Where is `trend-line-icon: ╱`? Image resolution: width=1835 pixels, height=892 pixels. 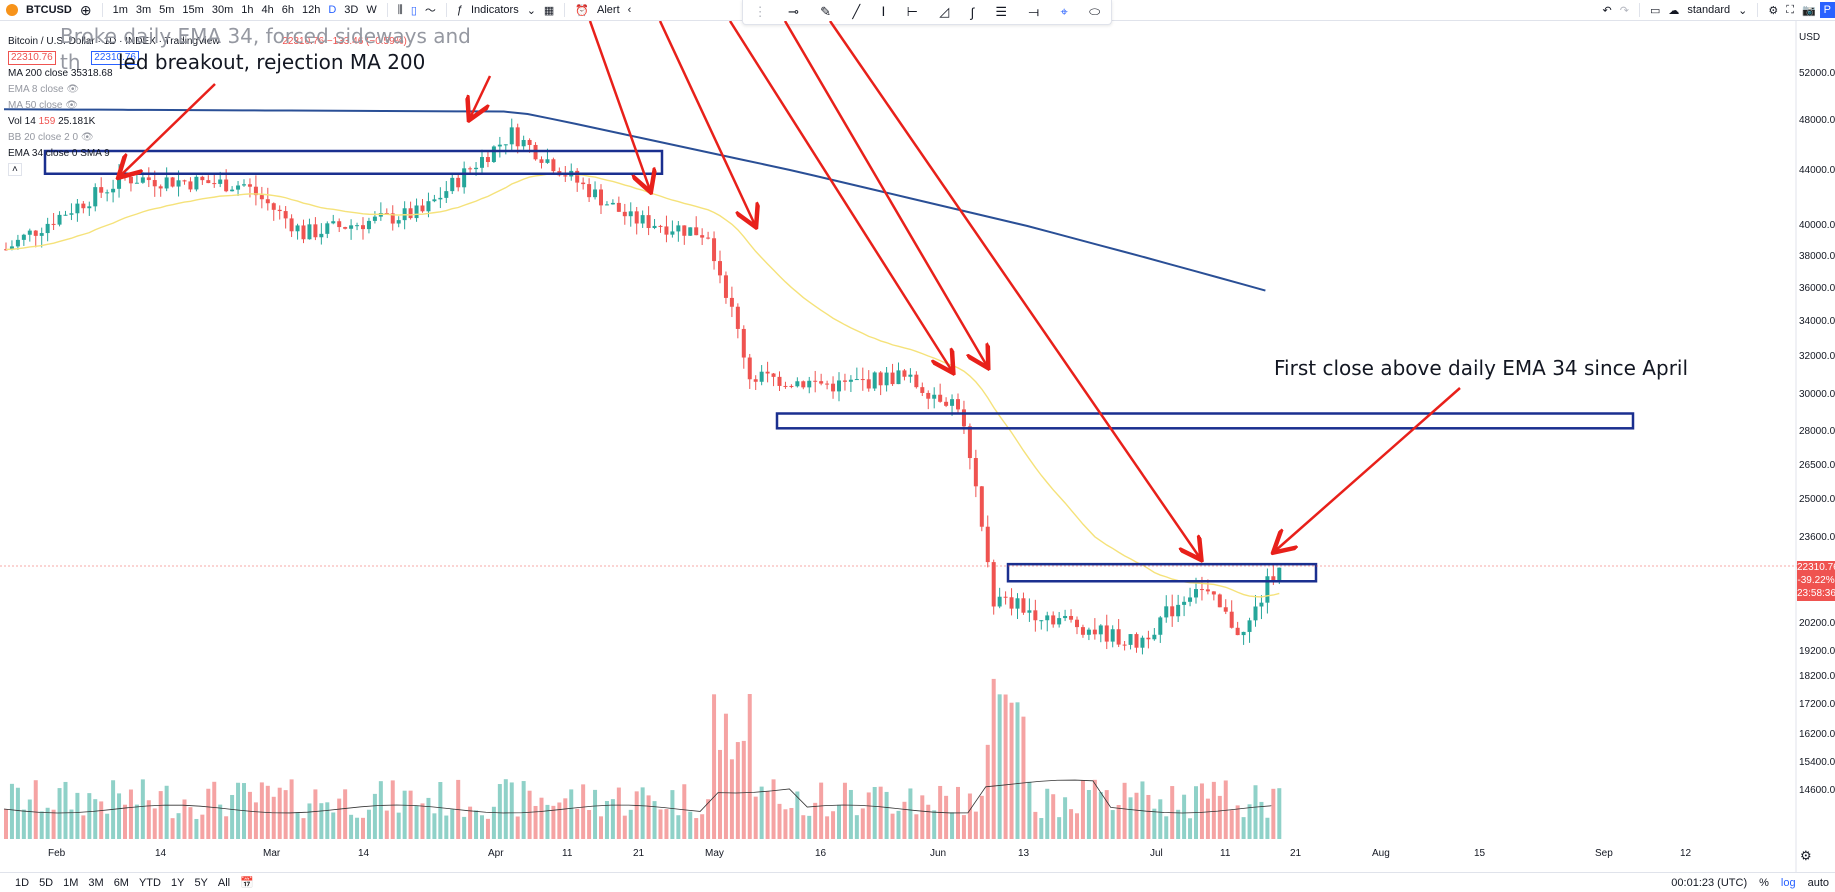
trend-line-icon: ╱ is located at coordinates (856, 11).